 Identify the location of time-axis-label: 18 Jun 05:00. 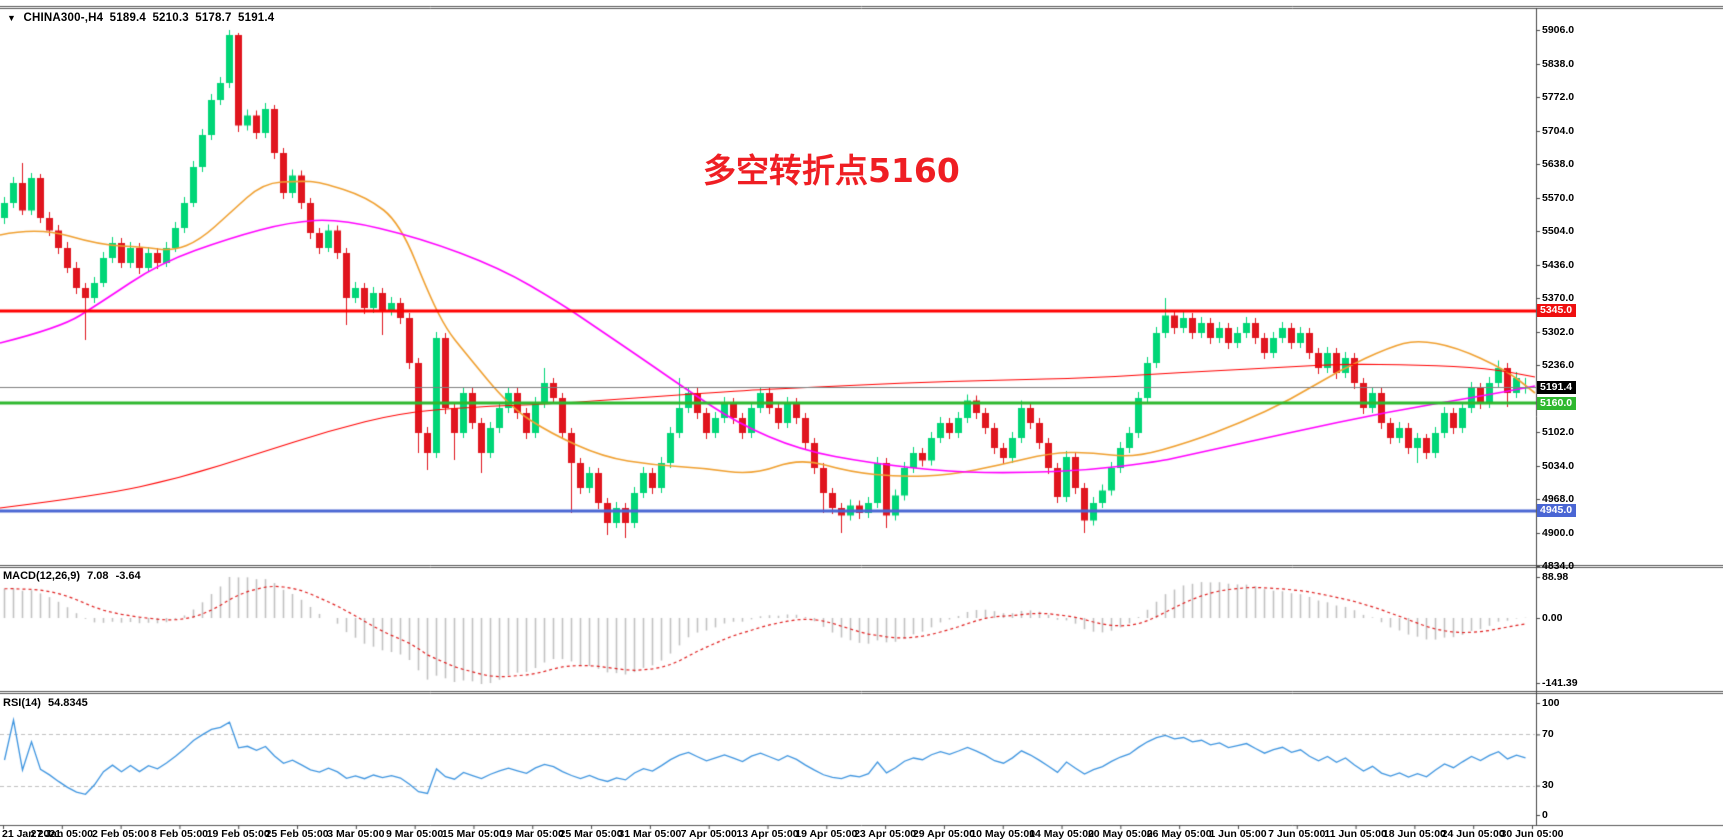
(1414, 834).